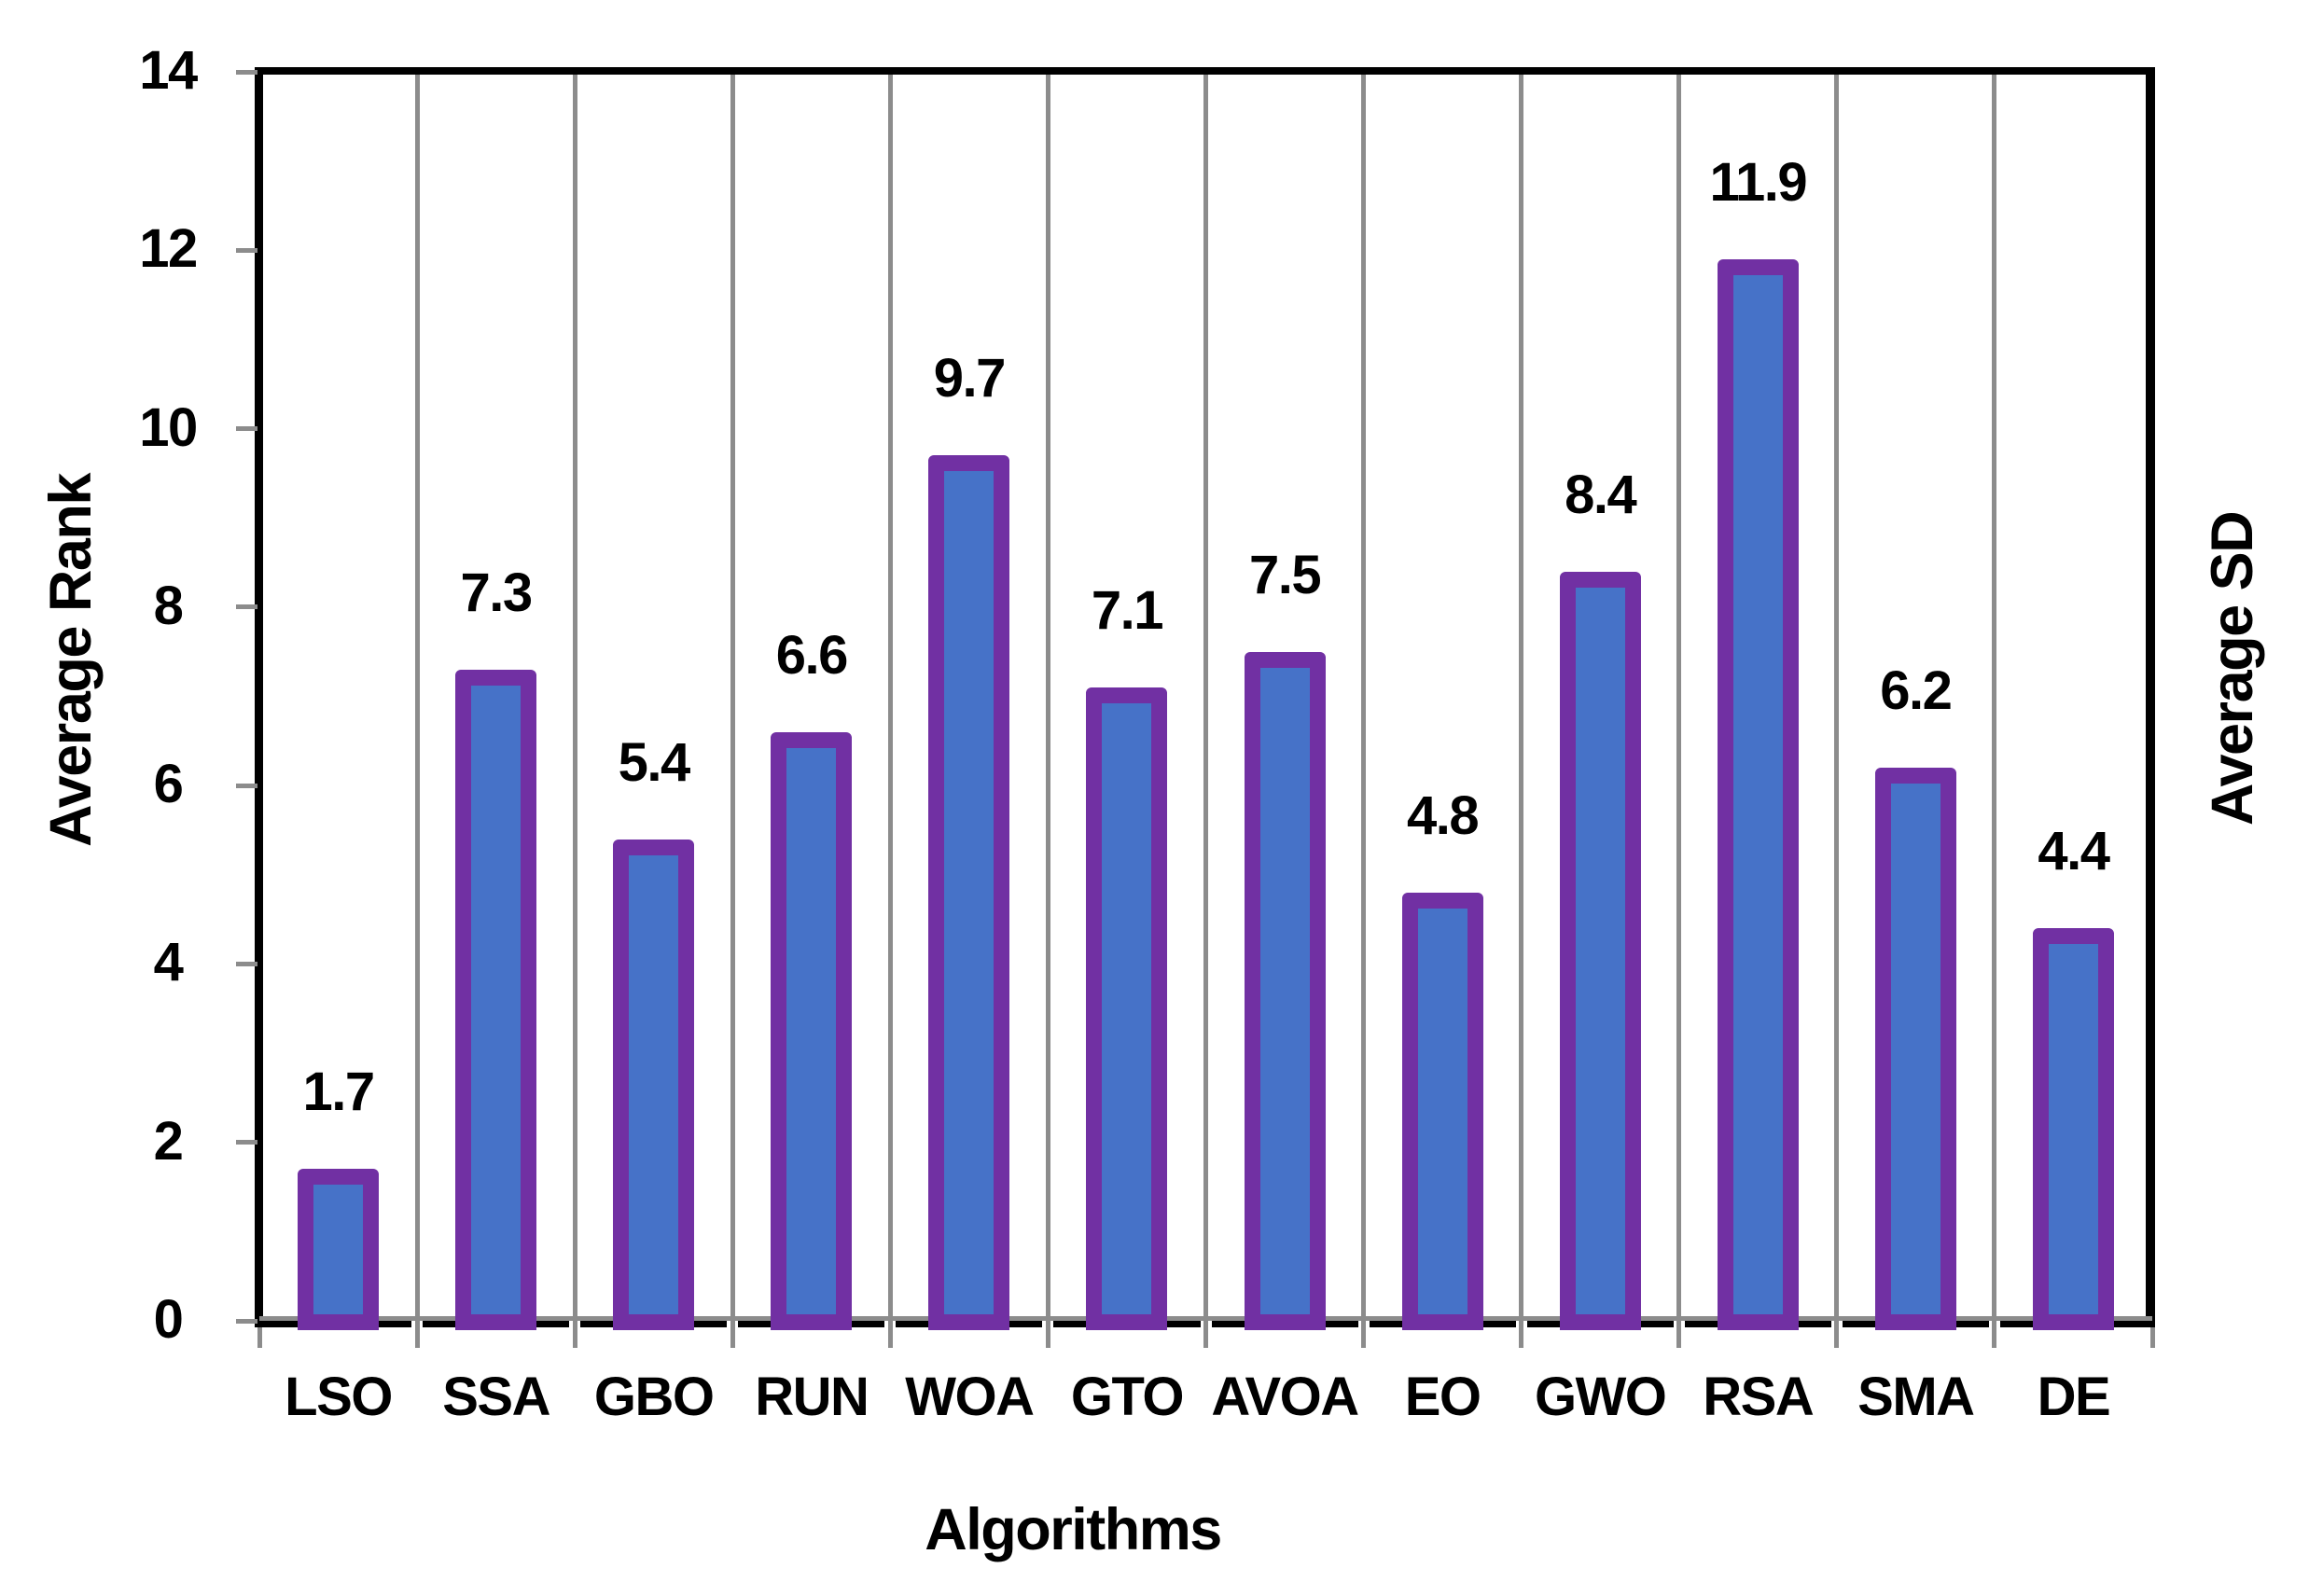 Image resolution: width=2309 pixels, height=1596 pixels. What do you see at coordinates (1285, 991) in the screenshot?
I see `bar-avoa` at bounding box center [1285, 991].